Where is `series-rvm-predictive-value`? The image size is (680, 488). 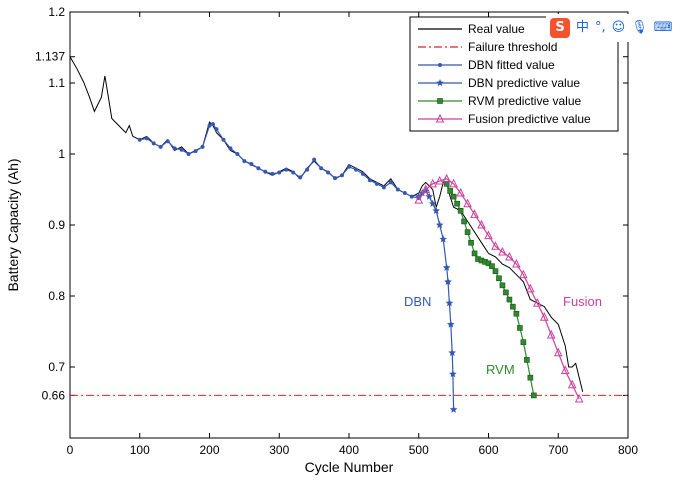
series-rvm-predictive-value is located at coordinates (490, 290).